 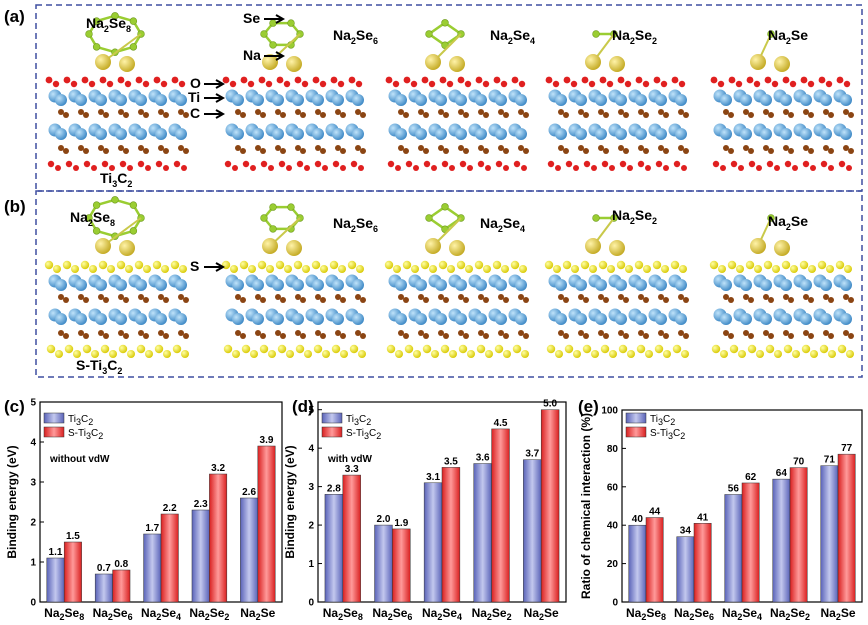 What do you see at coordinates (636, 432) in the screenshot?
I see `legend-swatch` at bounding box center [636, 432].